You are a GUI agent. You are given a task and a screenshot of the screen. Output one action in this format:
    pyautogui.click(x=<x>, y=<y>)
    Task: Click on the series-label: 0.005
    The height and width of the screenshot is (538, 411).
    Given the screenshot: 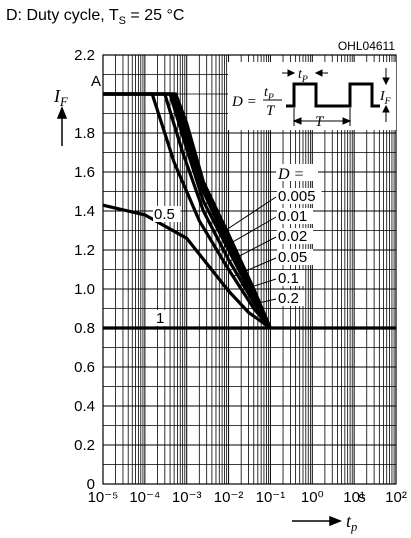 What is the action you would take?
    pyautogui.click(x=297, y=196)
    